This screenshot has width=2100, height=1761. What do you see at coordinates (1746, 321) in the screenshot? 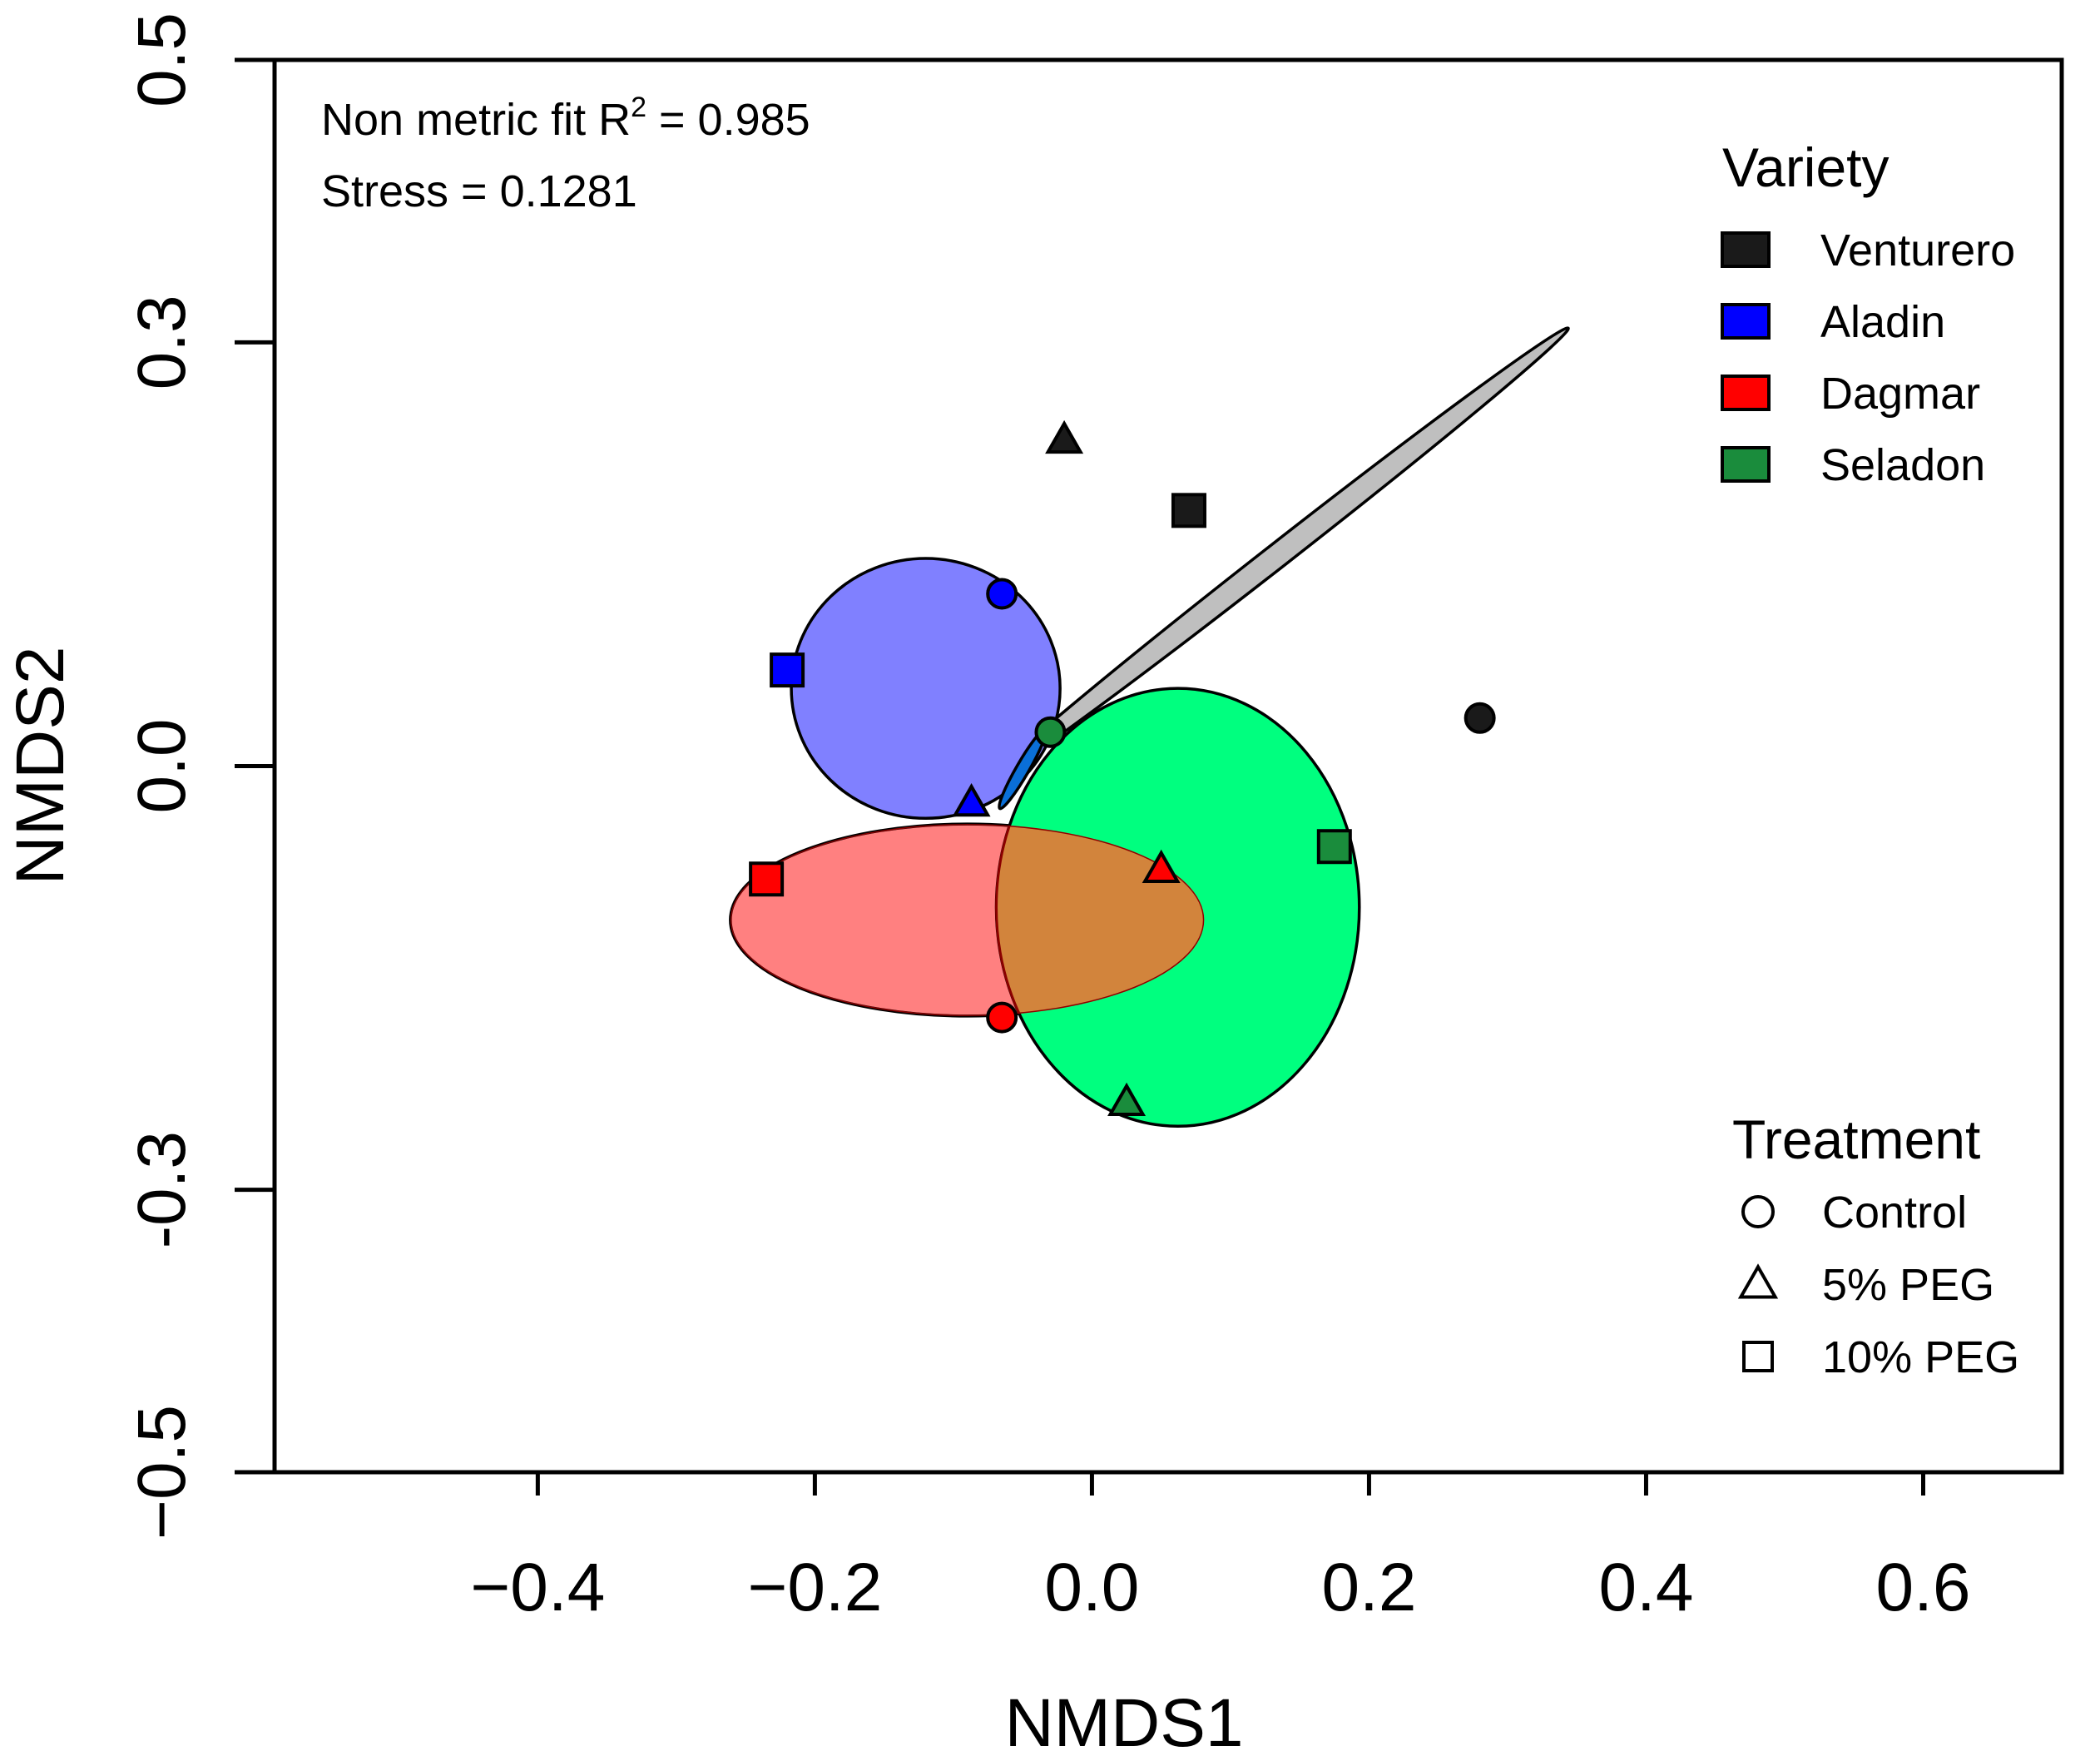
I see `legend-swatch-aladin` at bounding box center [1746, 321].